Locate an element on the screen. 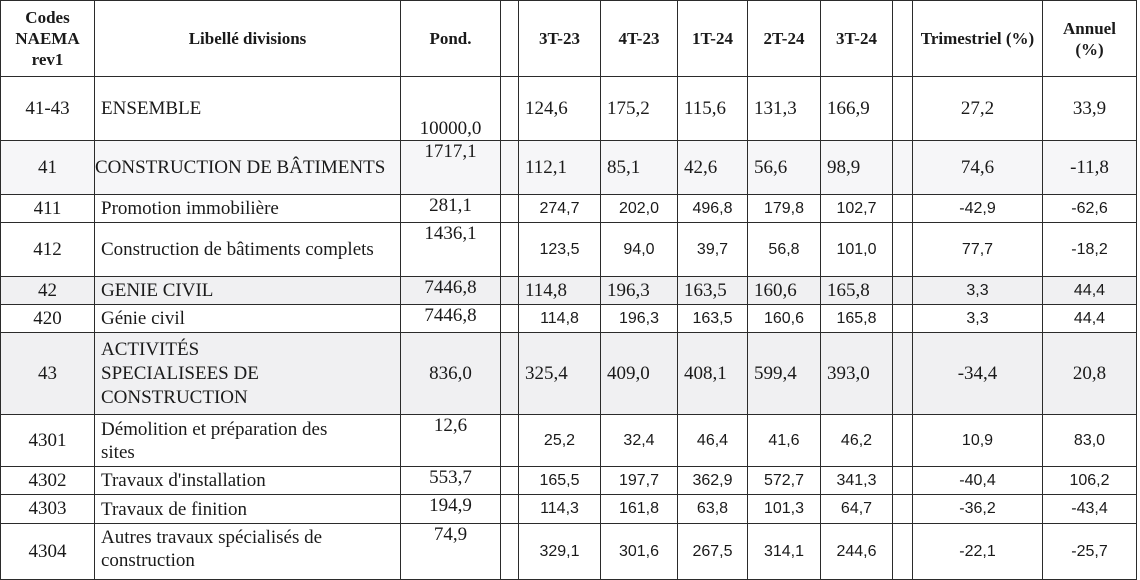  row-value-3T-24: 165,8 is located at coordinates (856, 318).